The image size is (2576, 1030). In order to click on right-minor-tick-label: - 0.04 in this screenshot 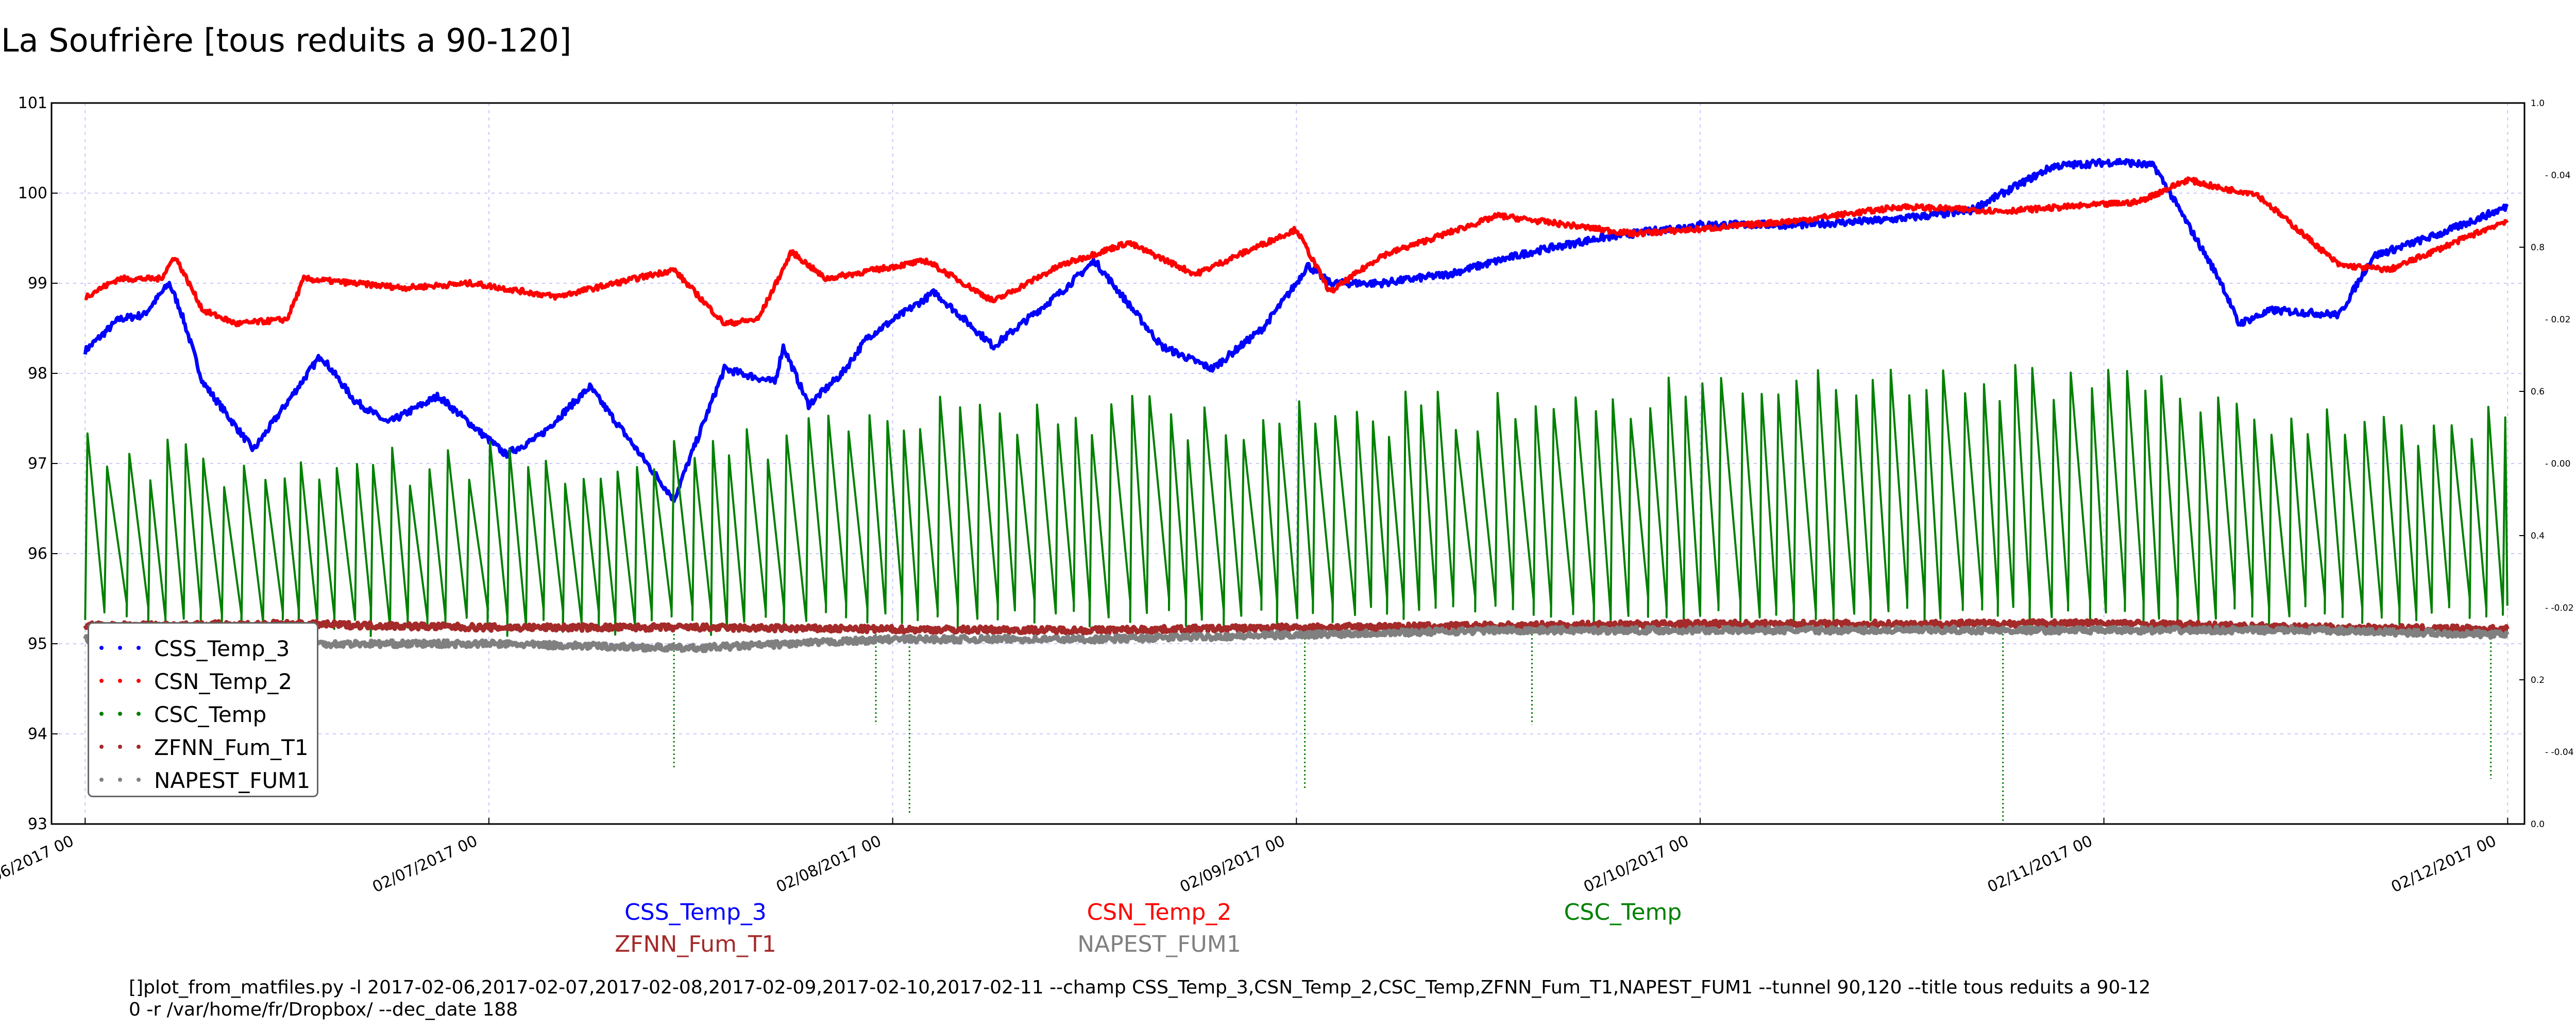, I will do `click(2557, 176)`.